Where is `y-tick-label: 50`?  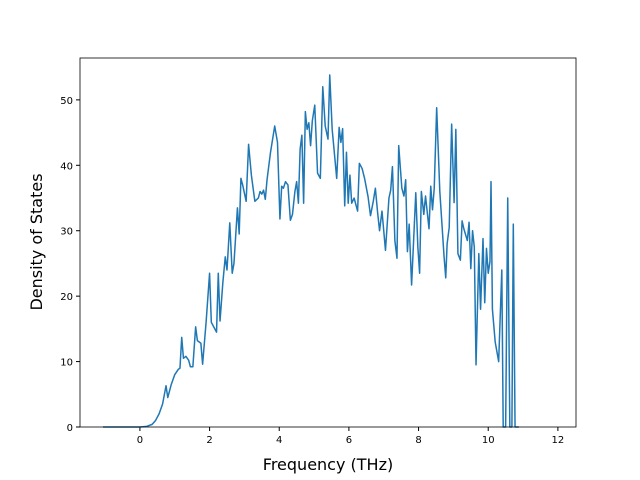
y-tick-label: 50 is located at coordinates (66, 101).